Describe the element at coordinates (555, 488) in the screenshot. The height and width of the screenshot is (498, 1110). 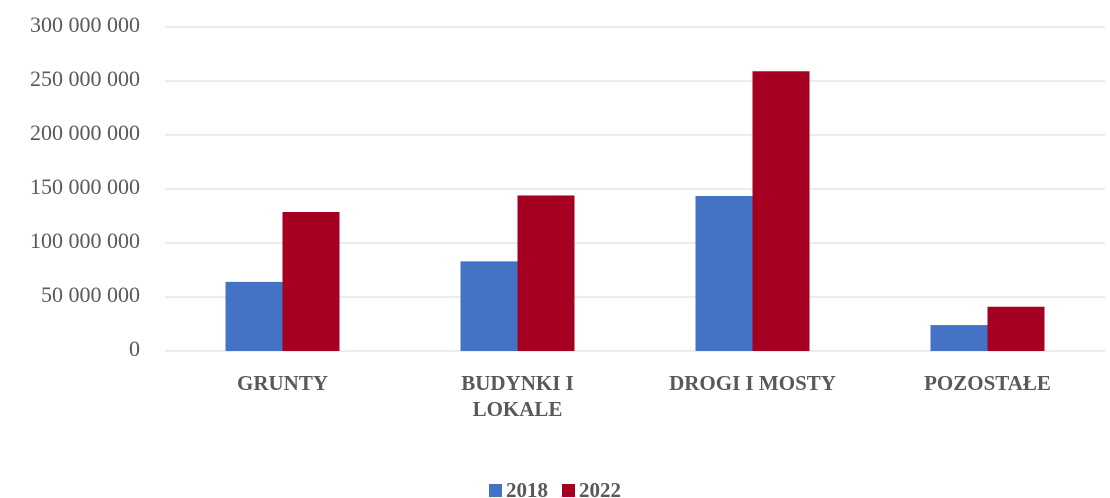
I see `legend: 2018 2022` at that location.